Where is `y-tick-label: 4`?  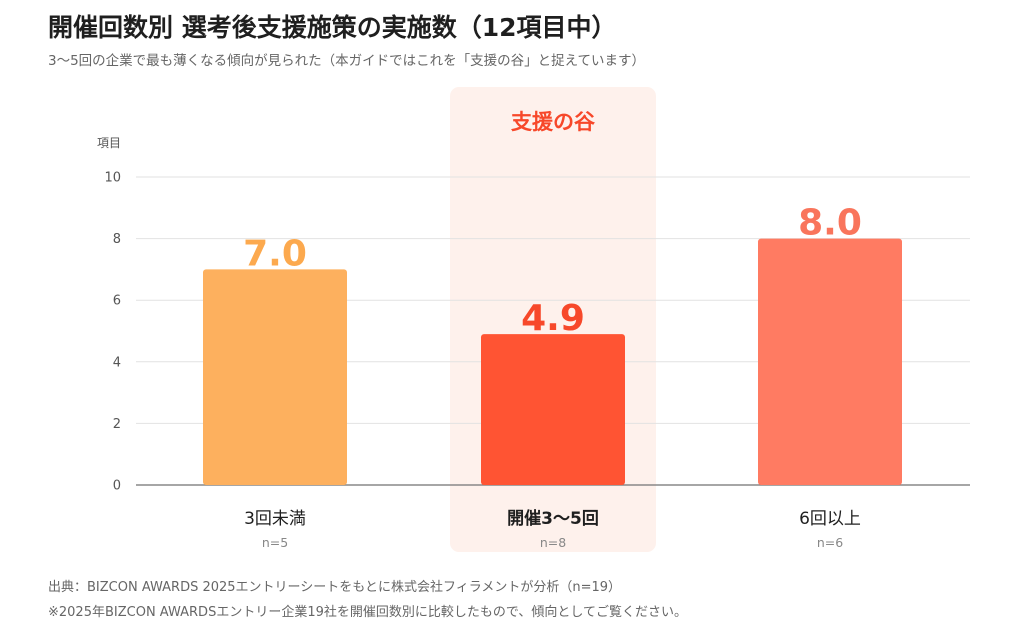
y-tick-label: 4 is located at coordinates (117, 362).